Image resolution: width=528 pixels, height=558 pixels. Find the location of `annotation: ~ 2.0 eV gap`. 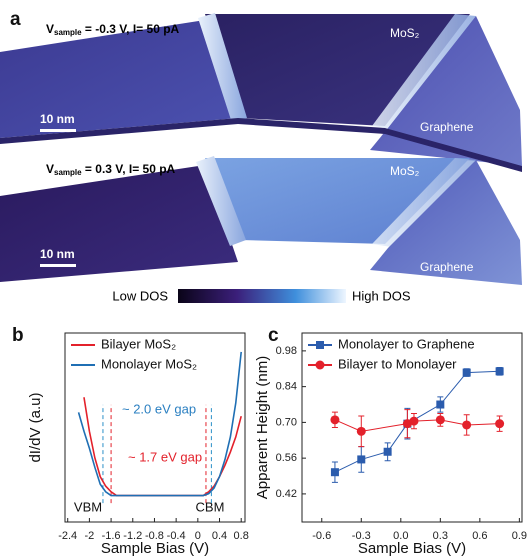

annotation: ~ 2.0 eV gap is located at coordinates (159, 408).